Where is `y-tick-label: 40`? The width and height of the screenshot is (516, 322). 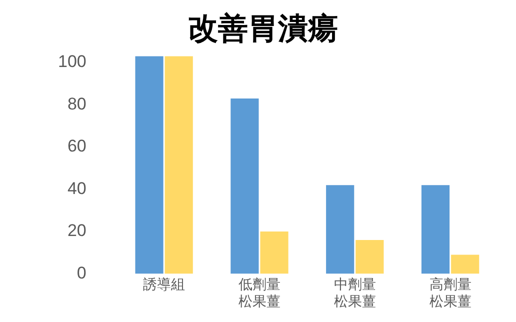 y-tick-label: 40 is located at coordinates (76, 188).